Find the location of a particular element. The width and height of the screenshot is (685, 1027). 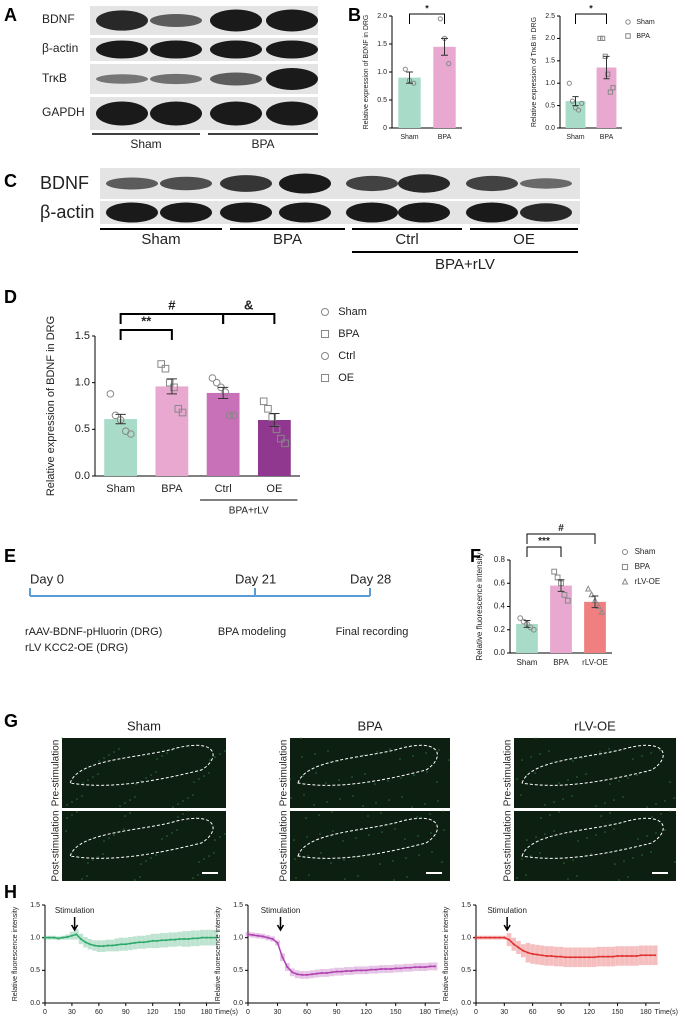

annotation: Stimulation is located at coordinates (75, 910).